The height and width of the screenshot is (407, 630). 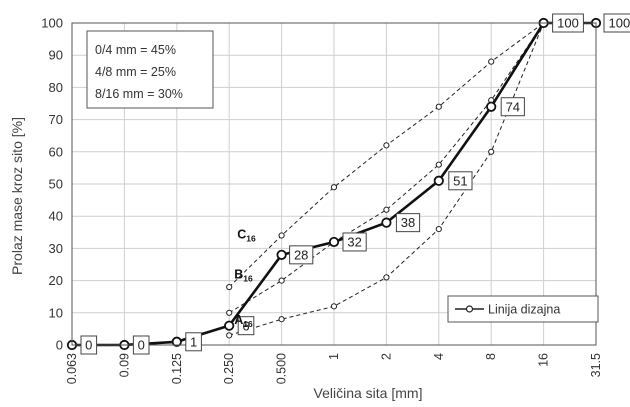 I want to click on data-label-text: 32, so click(x=354, y=242).